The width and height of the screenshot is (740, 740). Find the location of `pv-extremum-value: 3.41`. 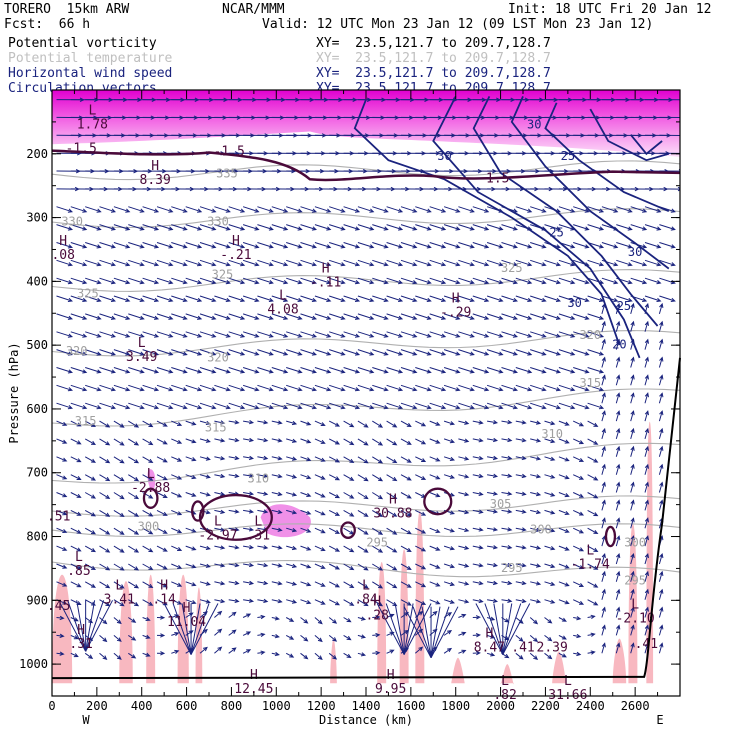

pv-extremum-value: 3.41 is located at coordinates (119, 600).